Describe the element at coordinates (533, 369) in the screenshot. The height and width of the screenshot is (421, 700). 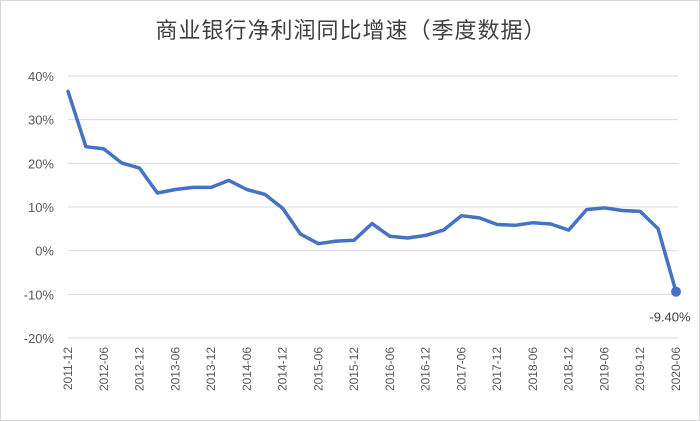
I see `x-tick-label: 2018-06` at that location.